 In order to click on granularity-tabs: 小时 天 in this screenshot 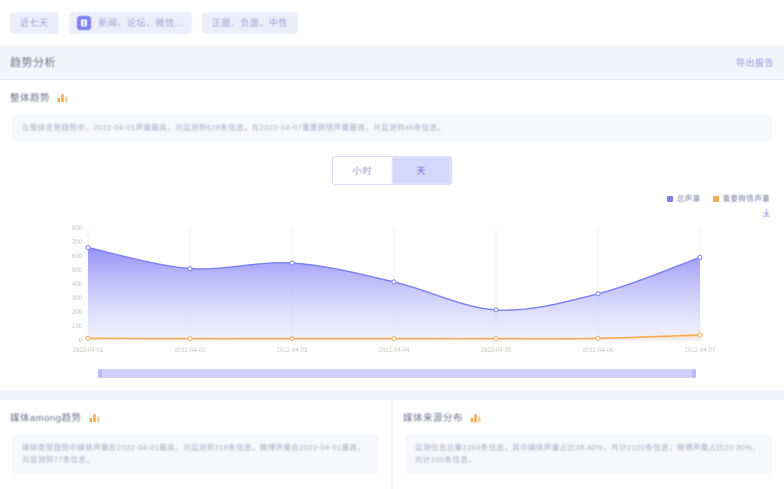, I will do `click(392, 171)`.